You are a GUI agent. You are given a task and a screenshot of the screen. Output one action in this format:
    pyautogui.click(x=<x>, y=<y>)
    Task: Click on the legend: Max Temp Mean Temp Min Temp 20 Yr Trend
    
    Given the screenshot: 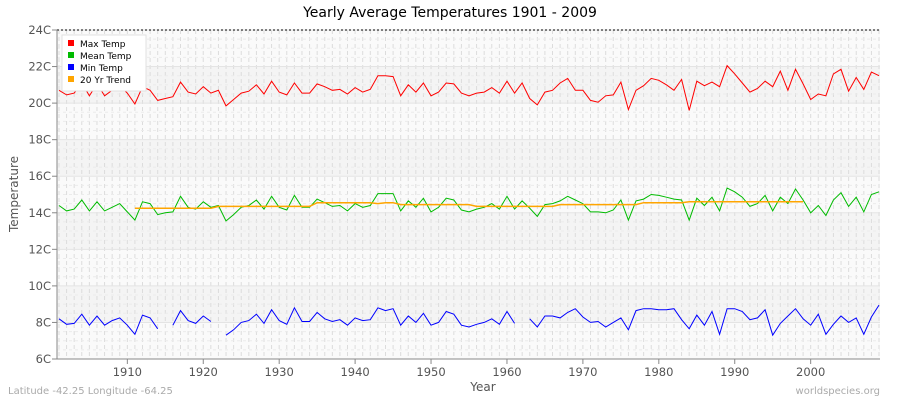 What is the action you would take?
    pyautogui.click(x=104, y=63)
    